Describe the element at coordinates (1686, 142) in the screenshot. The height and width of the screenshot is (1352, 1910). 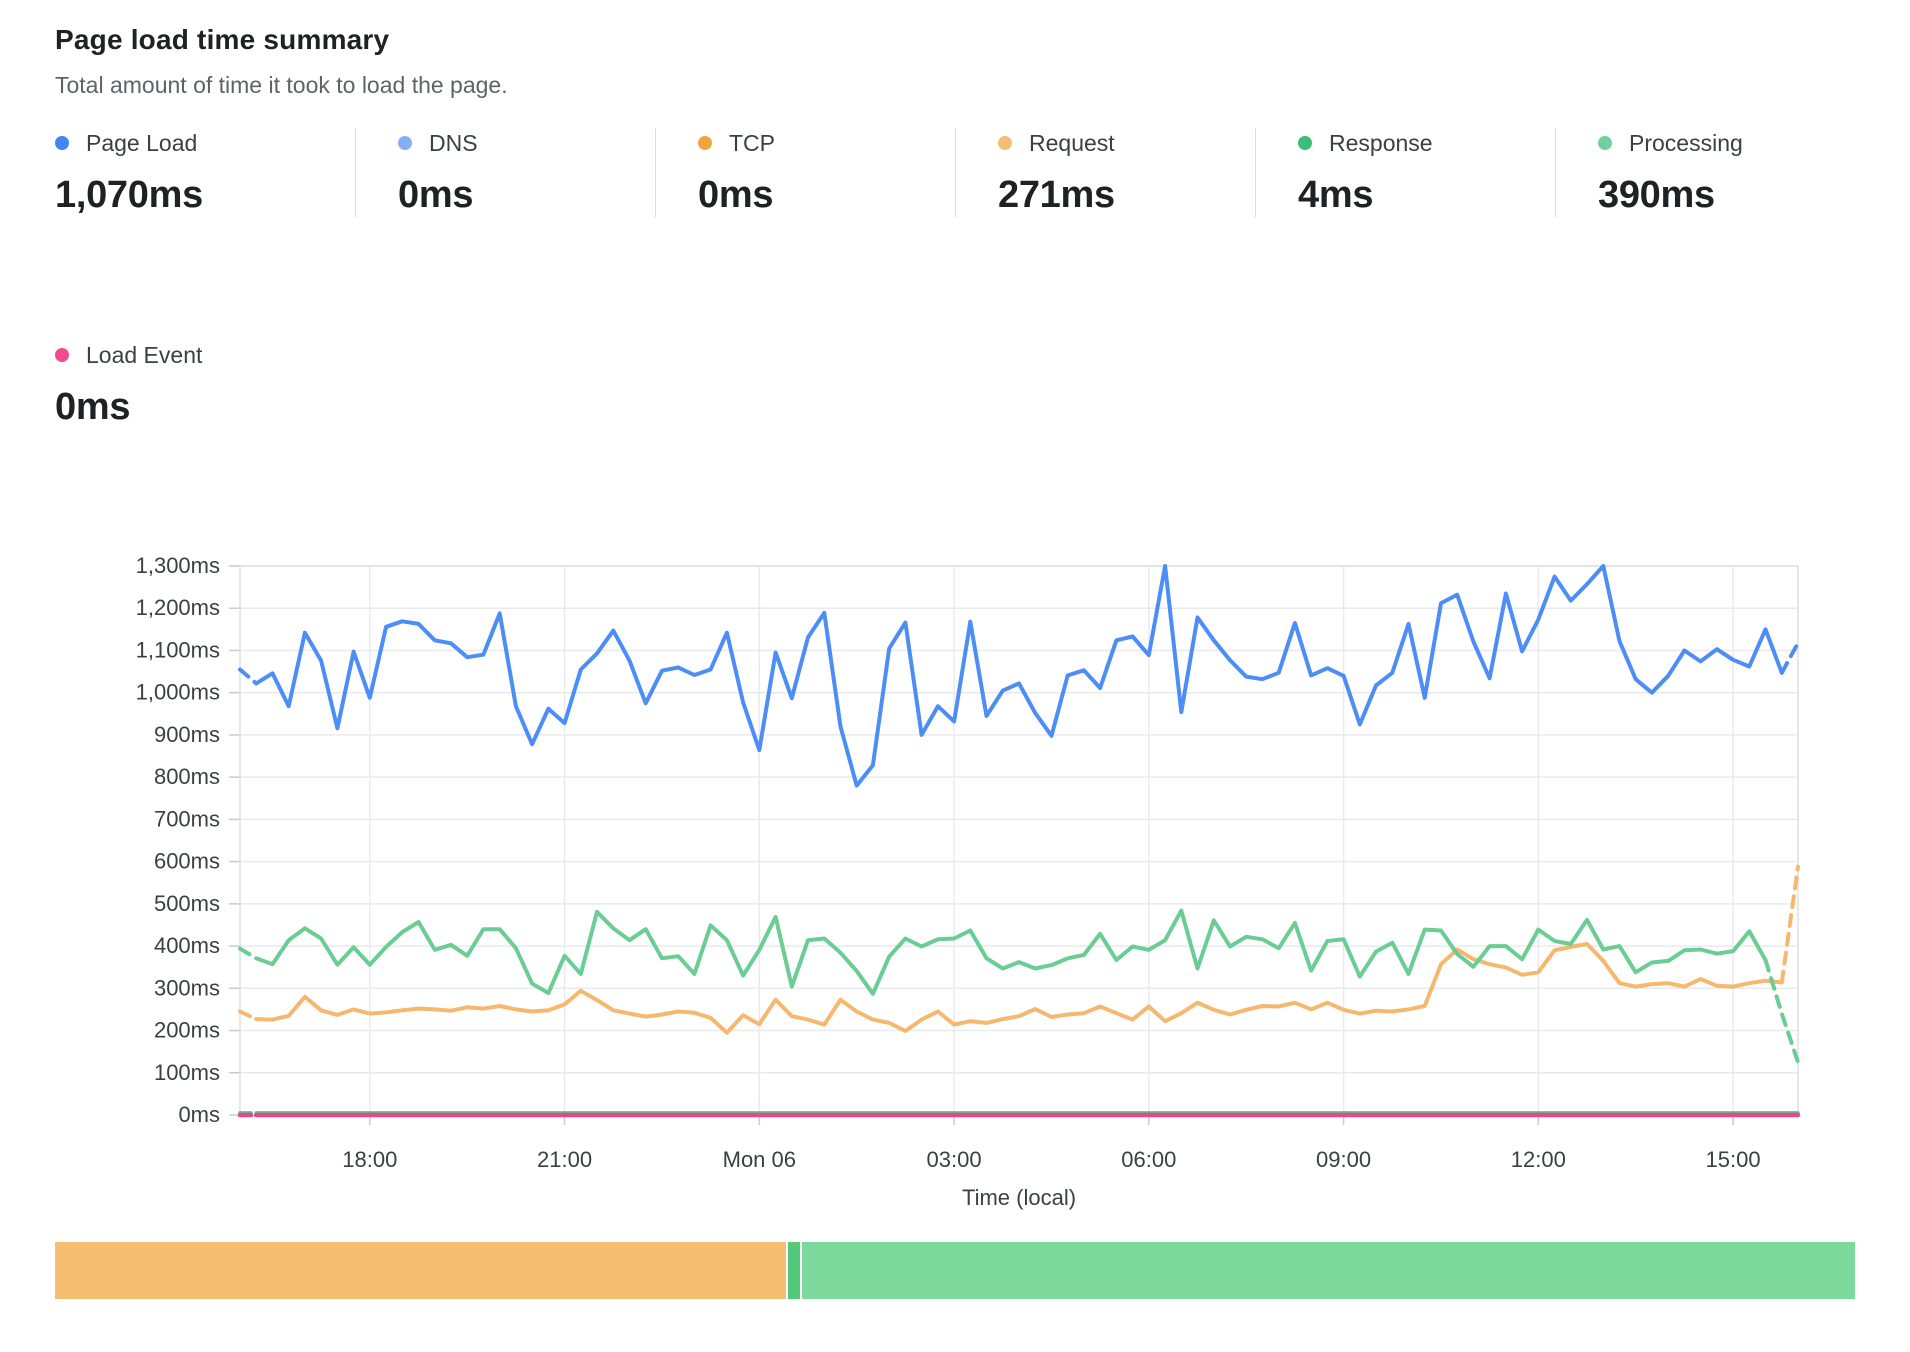
I see `stat-label: Processing` at that location.